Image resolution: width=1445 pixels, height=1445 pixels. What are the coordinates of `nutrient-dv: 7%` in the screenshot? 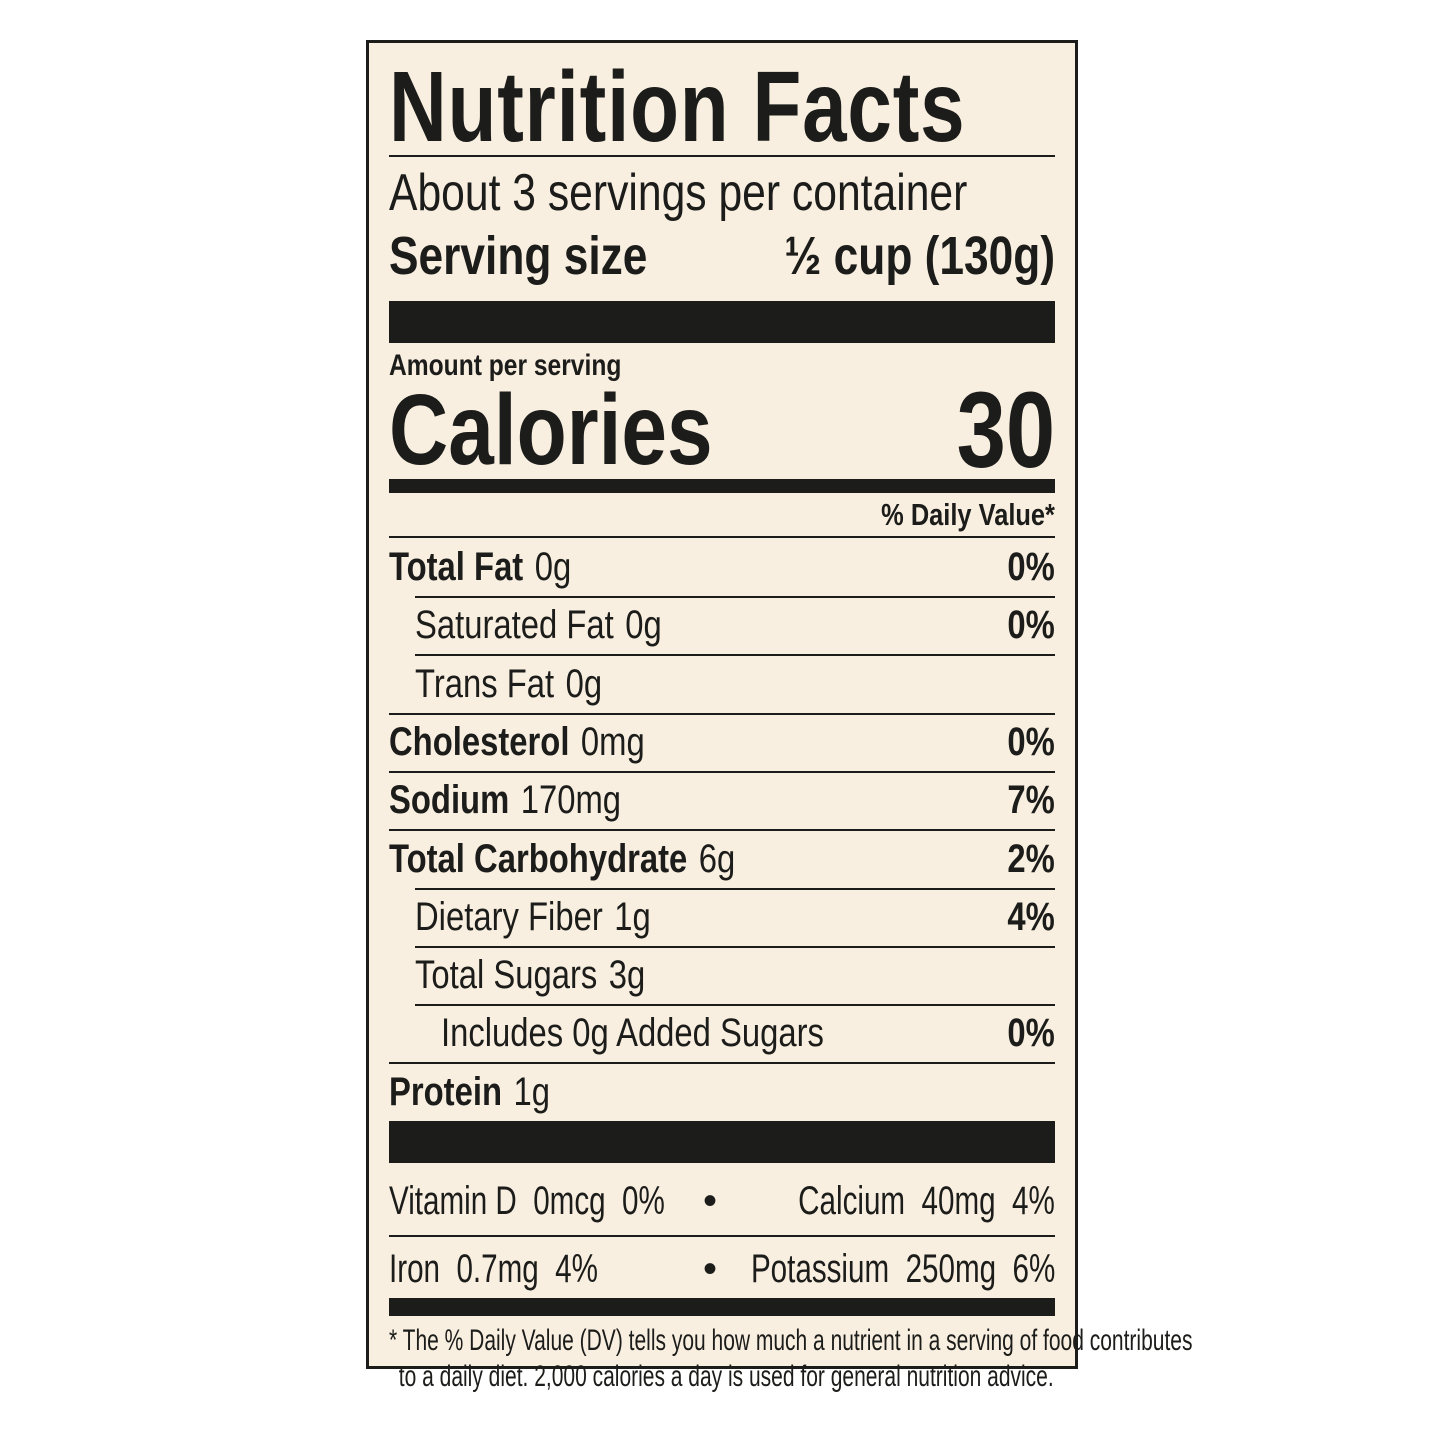 It's located at (1031, 800).